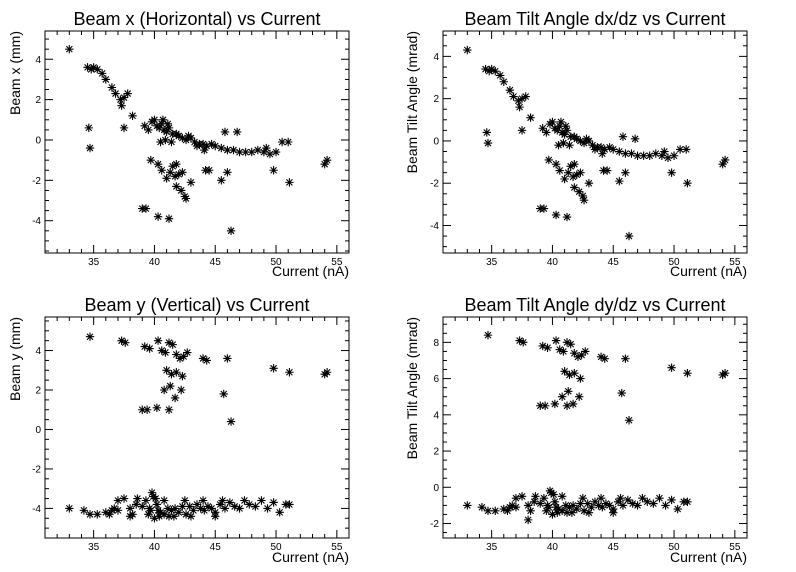 This screenshot has height=572, width=796. What do you see at coordinates (436, 343) in the screenshot?
I see `y-tick-label: 8` at bounding box center [436, 343].